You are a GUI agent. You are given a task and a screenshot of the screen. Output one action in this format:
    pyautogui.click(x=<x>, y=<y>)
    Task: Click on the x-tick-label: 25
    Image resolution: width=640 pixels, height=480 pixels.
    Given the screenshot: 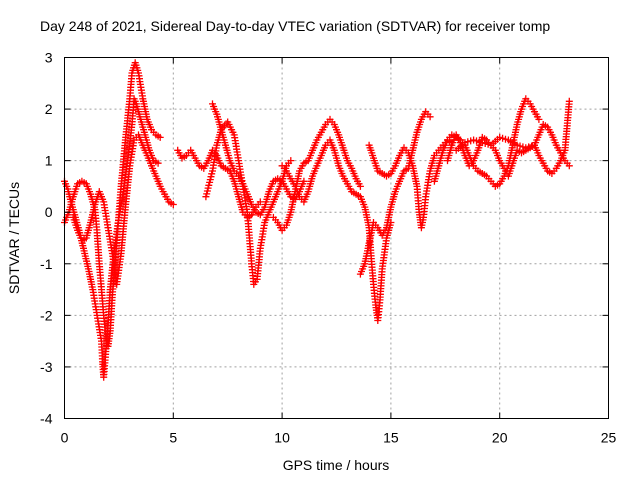 What is the action you would take?
    pyautogui.click(x=609, y=438)
    